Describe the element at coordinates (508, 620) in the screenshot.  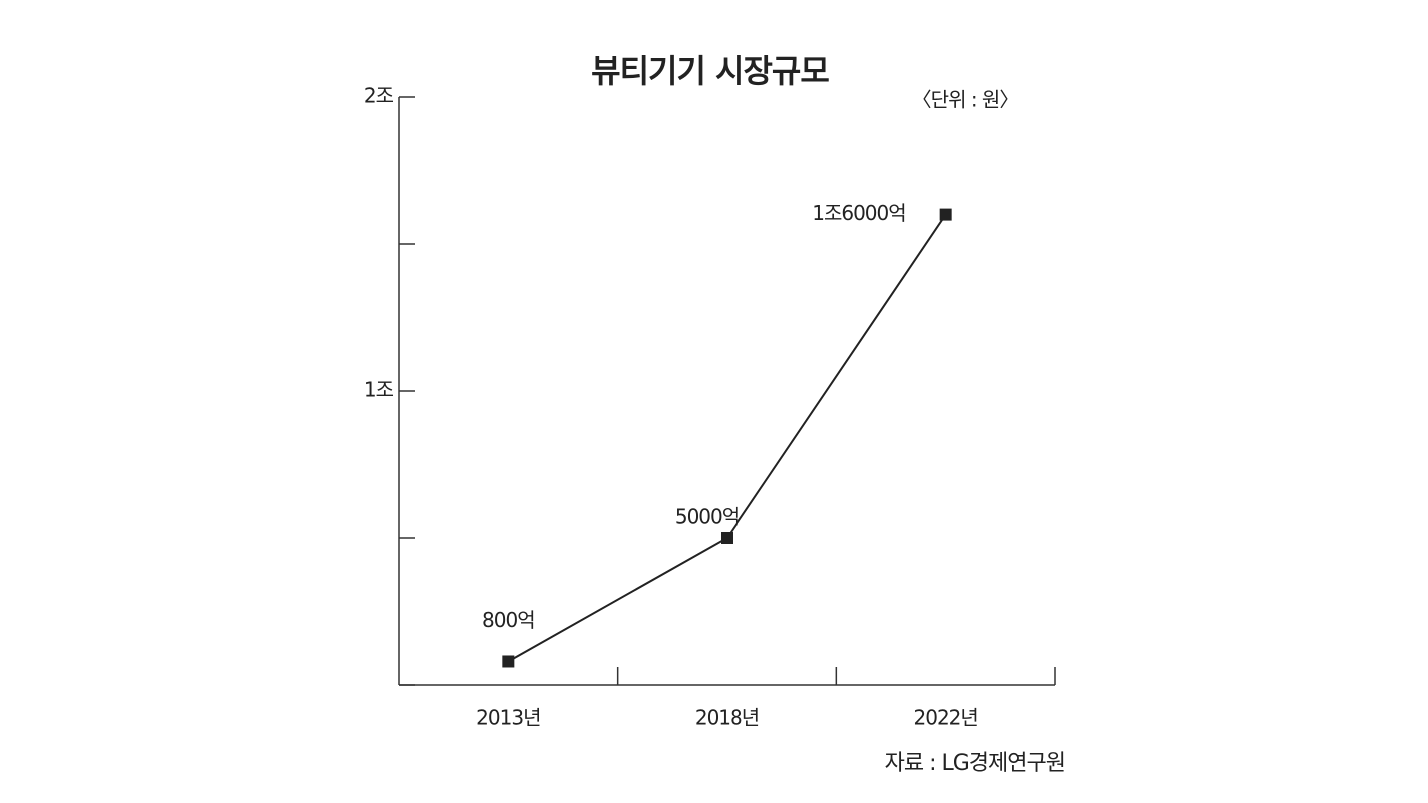
I see `value-label: 800억` at that location.